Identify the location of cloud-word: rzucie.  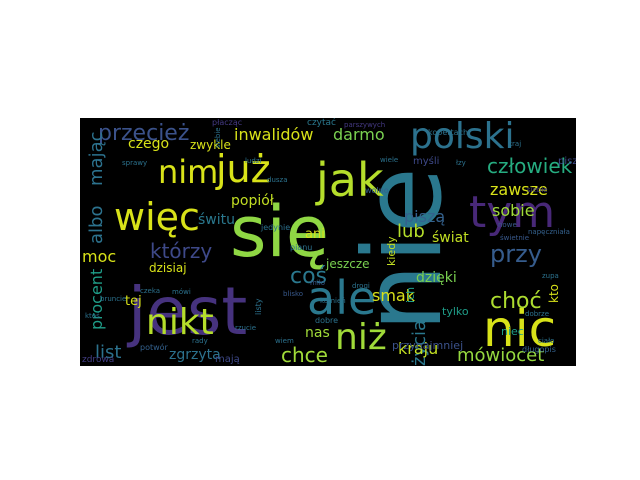
(245, 328).